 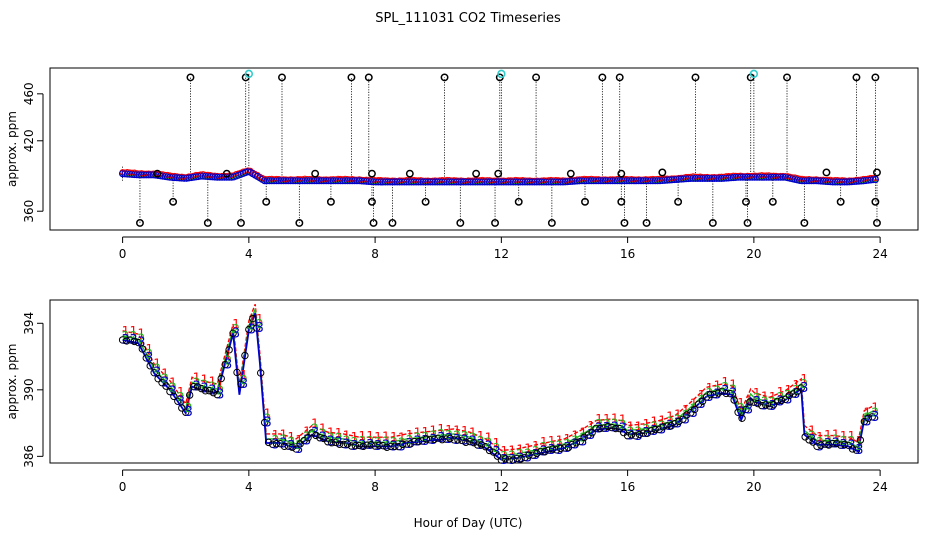 What do you see at coordinates (12, 382) in the screenshot?
I see `bottom-y-axis-label: approx. ppm` at bounding box center [12, 382].